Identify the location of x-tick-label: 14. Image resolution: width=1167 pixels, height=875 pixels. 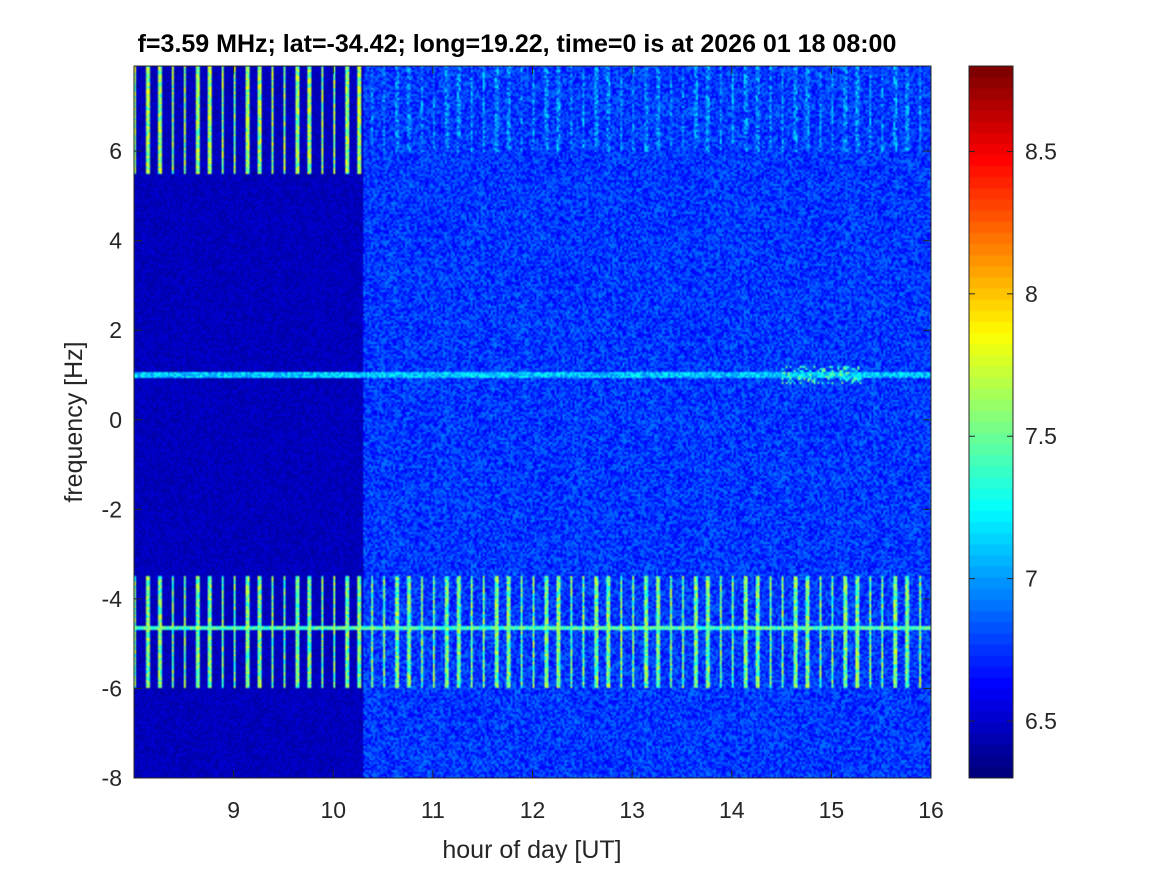
(732, 810).